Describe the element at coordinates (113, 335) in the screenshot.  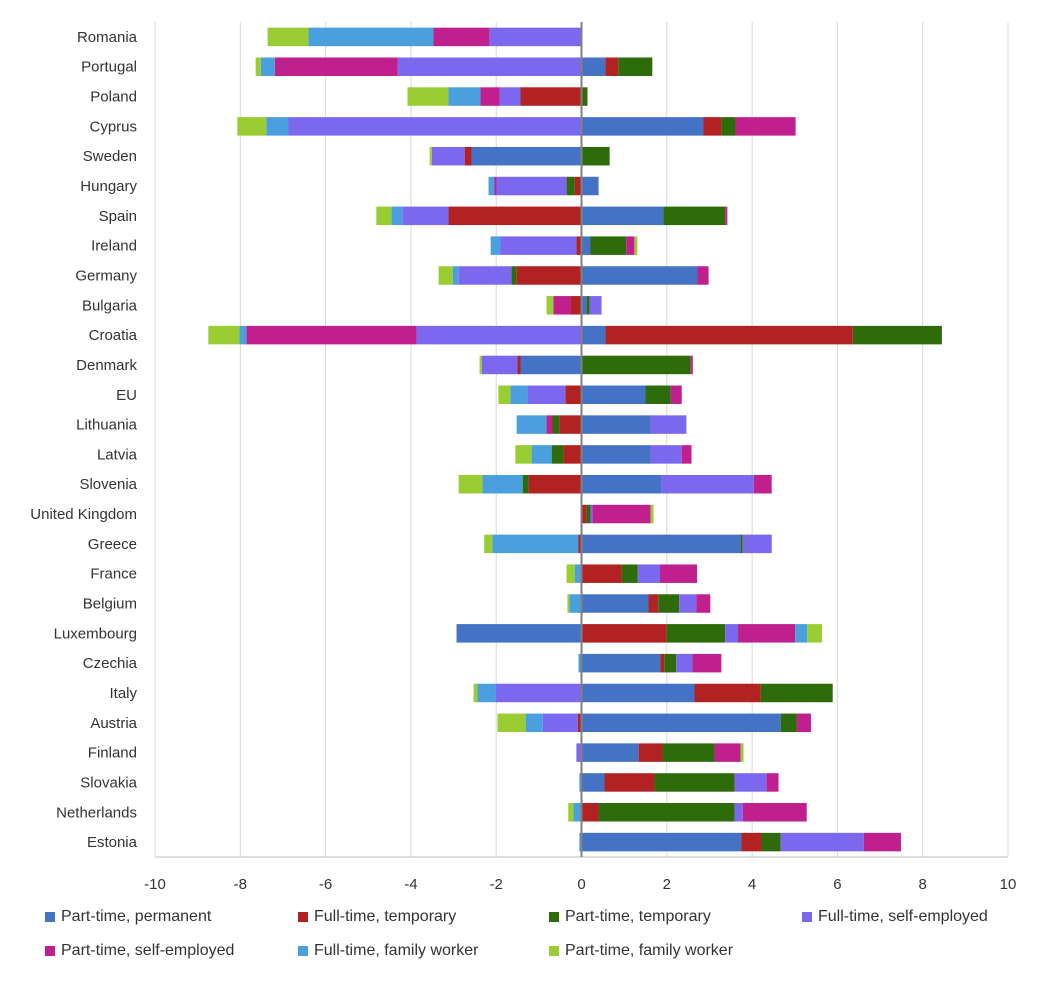
I see `category-label: Croatia` at that location.